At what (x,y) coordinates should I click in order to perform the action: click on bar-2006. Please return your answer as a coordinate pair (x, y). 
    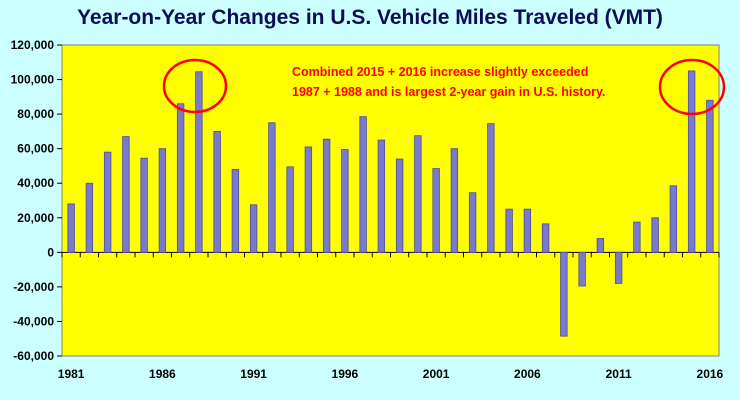
    Looking at the image, I should click on (527, 230).